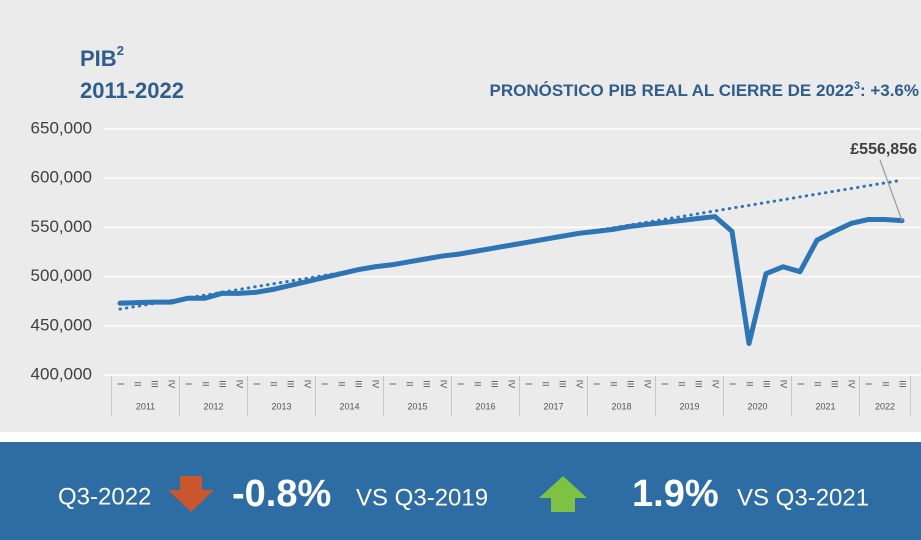 The height and width of the screenshot is (540, 921). Describe the element at coordinates (891, 190) in the screenshot. I see `annotation-leader` at that location.